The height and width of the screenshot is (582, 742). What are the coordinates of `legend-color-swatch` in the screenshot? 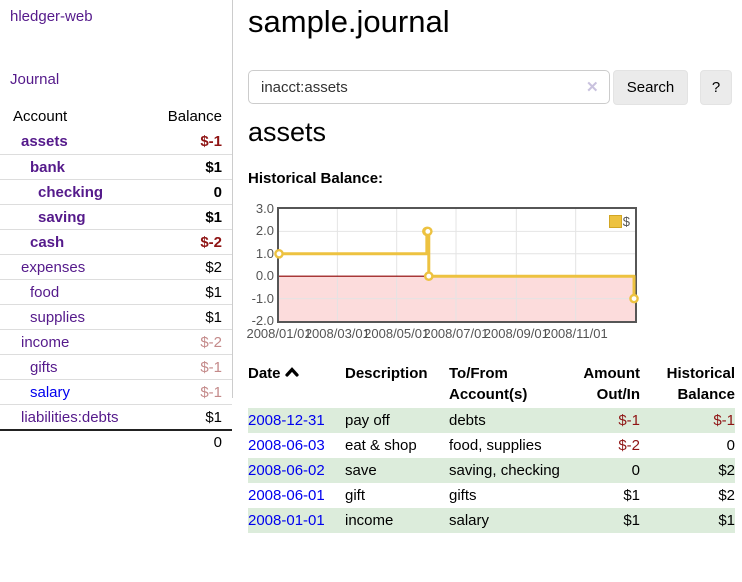 It's located at (615, 221).